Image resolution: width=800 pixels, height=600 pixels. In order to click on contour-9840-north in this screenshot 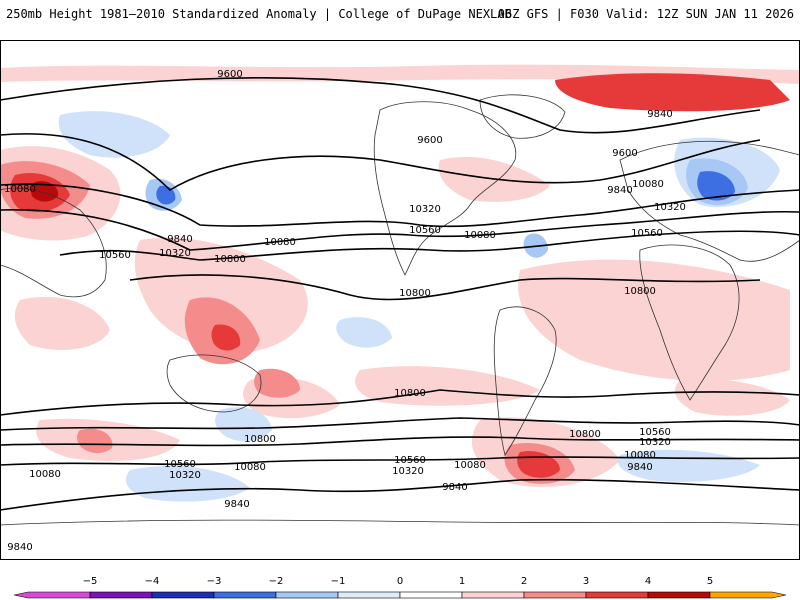, I will do `click(380, 162)`.